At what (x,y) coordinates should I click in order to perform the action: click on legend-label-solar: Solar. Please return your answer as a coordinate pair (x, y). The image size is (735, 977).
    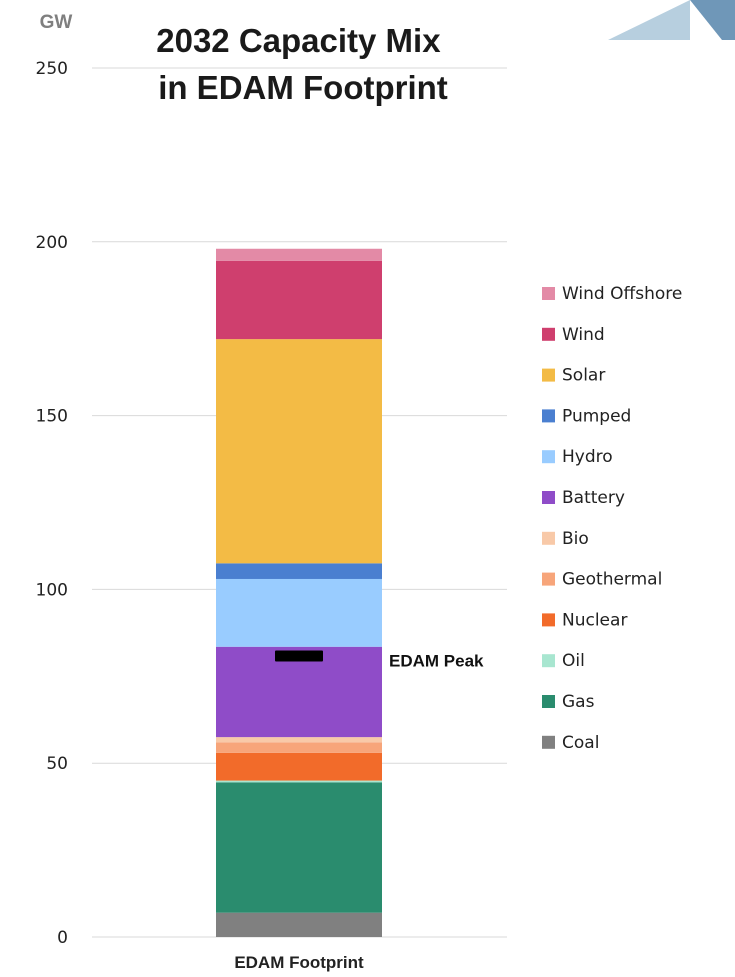
    Looking at the image, I should click on (583, 376).